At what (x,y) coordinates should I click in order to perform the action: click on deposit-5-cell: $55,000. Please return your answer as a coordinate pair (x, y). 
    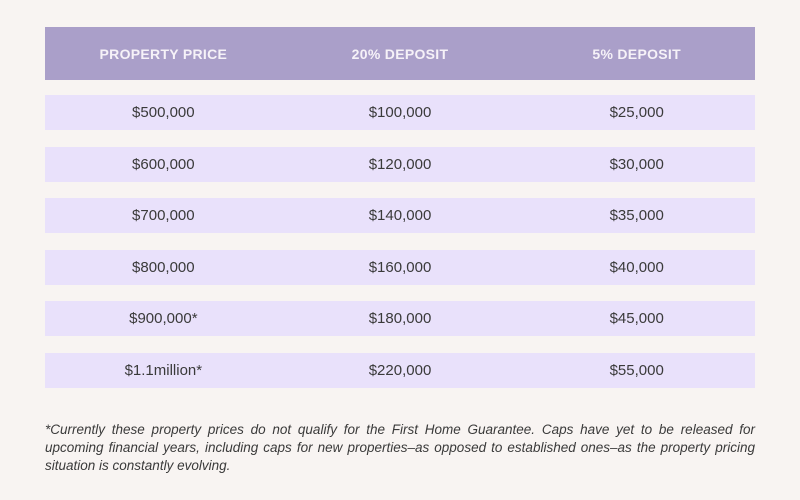
    Looking at the image, I should click on (636, 370).